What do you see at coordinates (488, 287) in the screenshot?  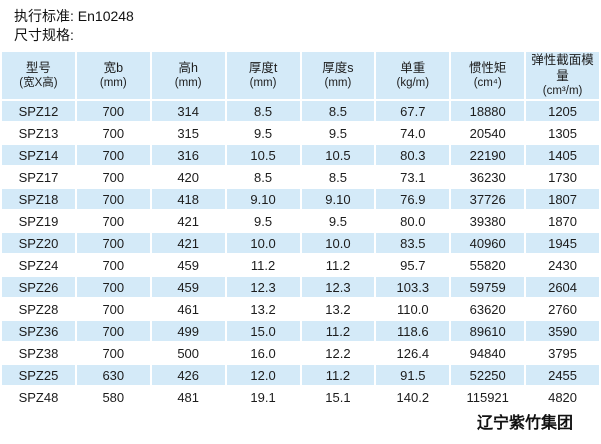 I see `table-cell: 59759` at bounding box center [488, 287].